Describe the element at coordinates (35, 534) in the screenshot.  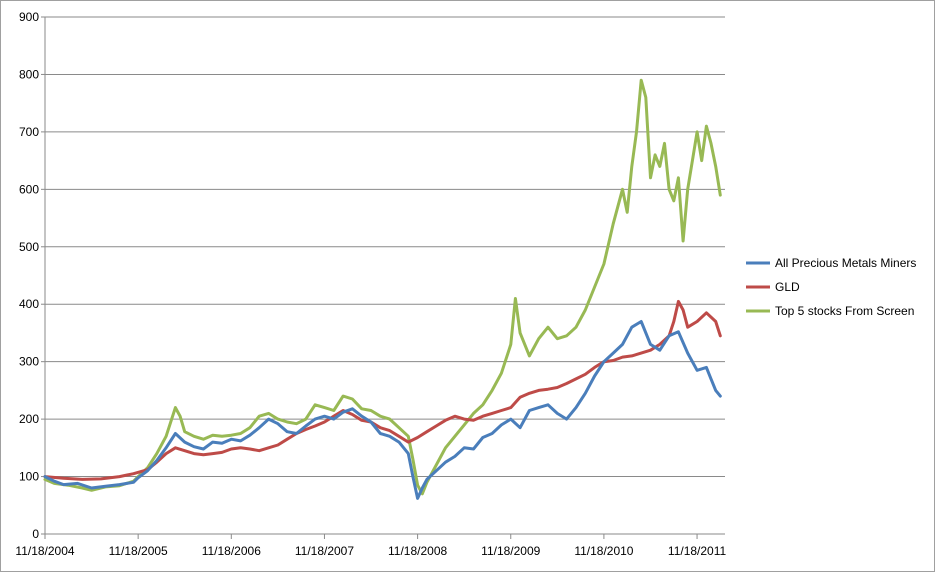
I see `y-tick-label: 0` at that location.